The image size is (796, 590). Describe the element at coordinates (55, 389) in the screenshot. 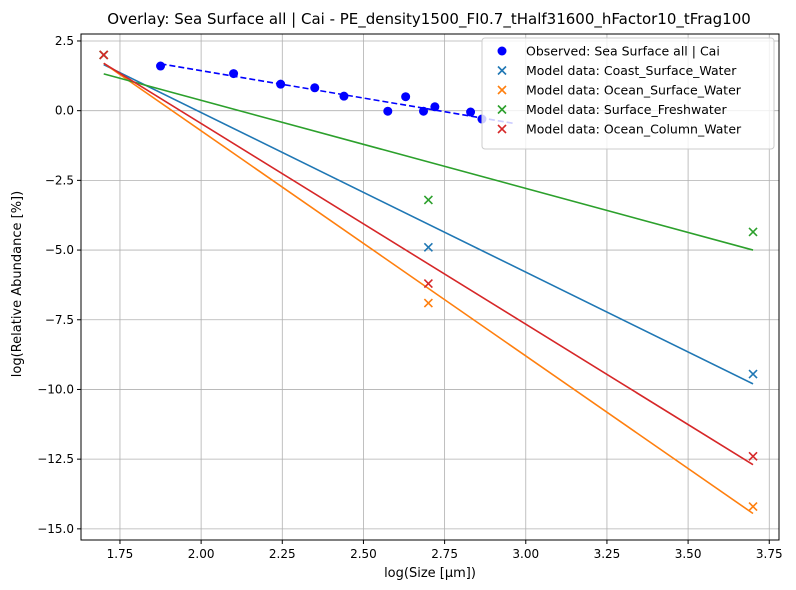

I see `y-tick-label: −10.0` at that location.